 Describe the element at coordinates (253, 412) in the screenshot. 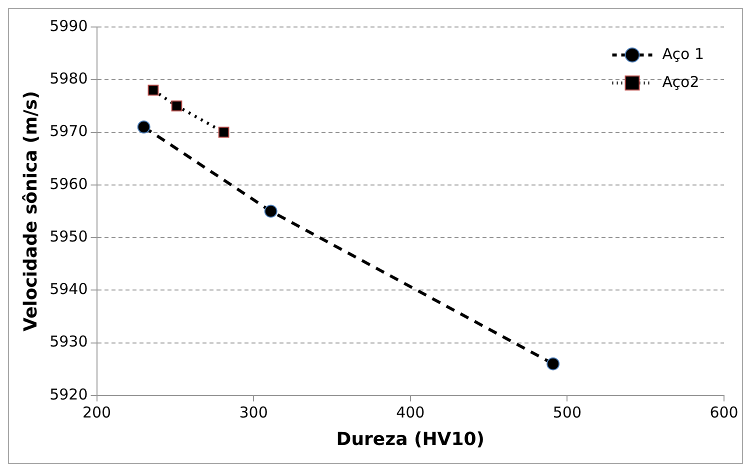

I see `x-tick-label: 300` at that location.